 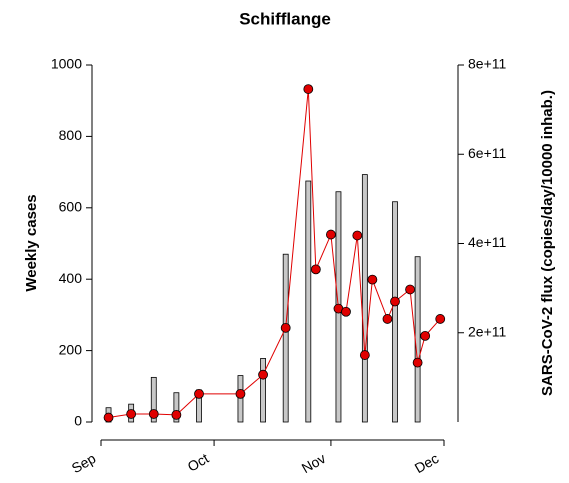 I want to click on y-tick-label: 600, so click(x=71, y=207).